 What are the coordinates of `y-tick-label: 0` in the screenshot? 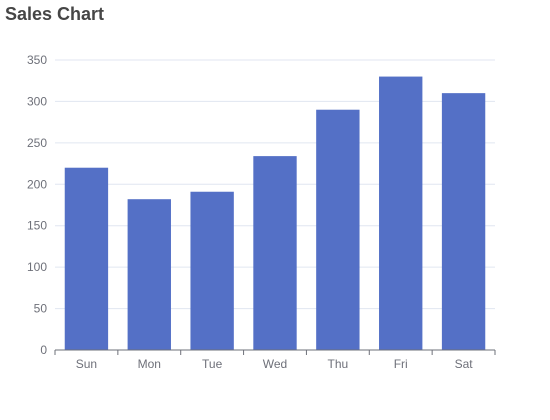 It's located at (43, 350).